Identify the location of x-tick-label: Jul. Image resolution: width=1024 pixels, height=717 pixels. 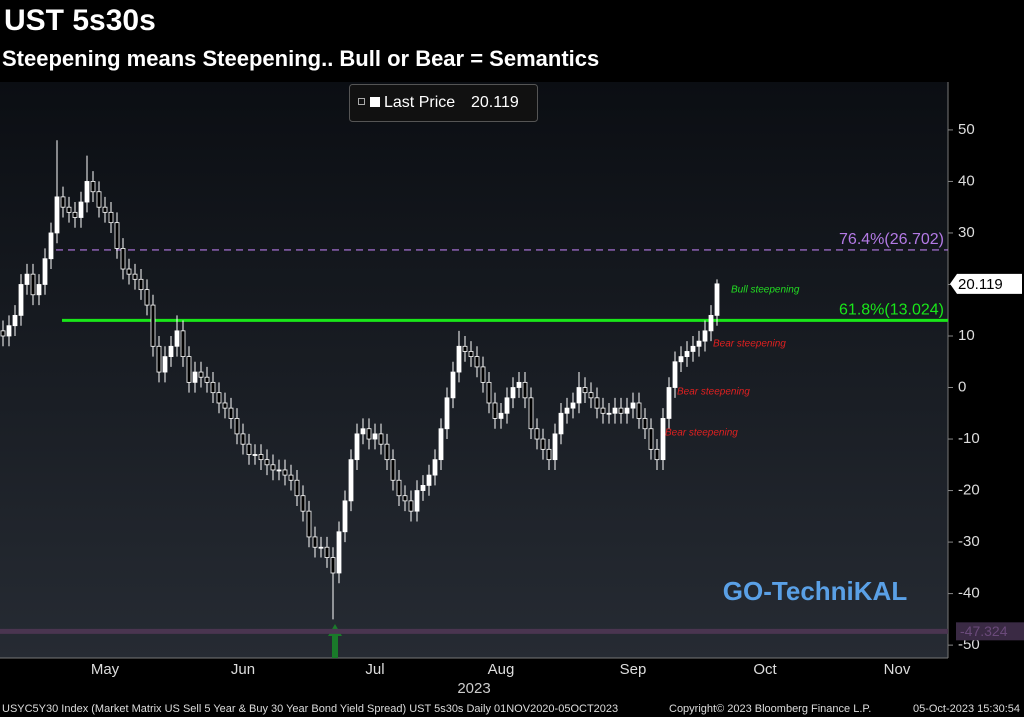
(374, 669).